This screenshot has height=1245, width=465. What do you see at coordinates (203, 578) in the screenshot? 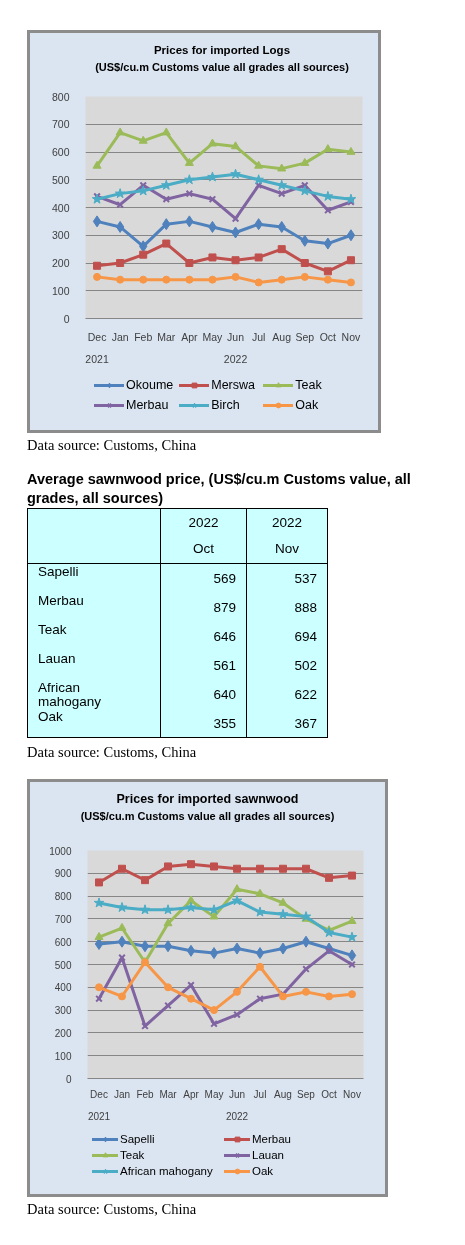
I see `data-label: 569` at bounding box center [203, 578].